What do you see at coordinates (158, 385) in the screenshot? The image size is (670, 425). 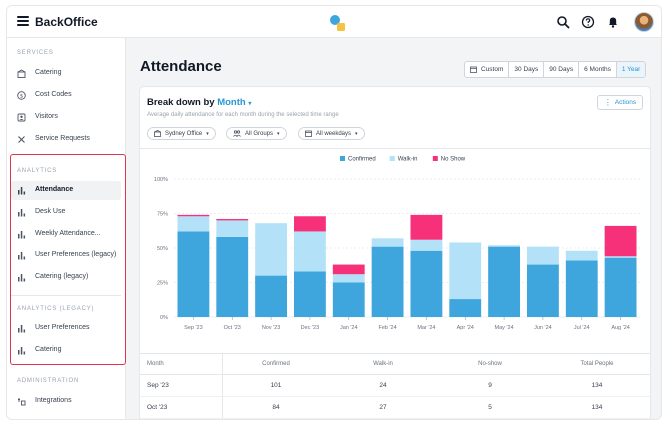 I see `table-cell-month: Sep '23` at bounding box center [158, 385].